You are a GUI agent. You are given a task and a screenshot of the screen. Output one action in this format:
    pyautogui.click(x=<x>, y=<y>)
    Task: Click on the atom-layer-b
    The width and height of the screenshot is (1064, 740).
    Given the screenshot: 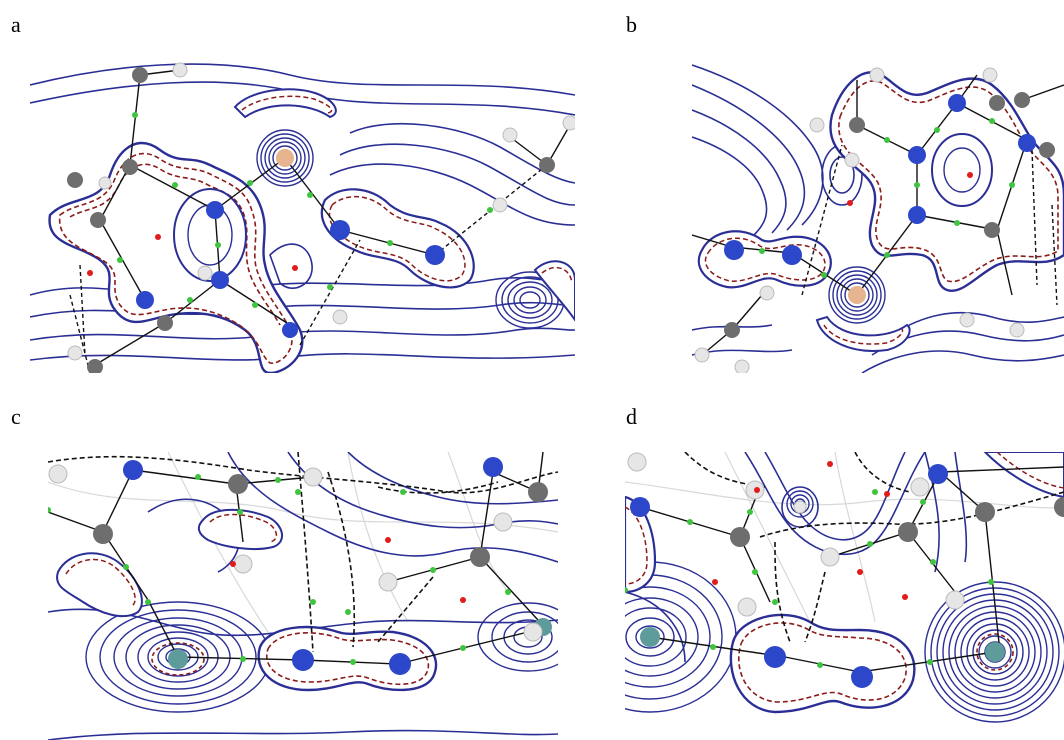 What is the action you would take?
    pyautogui.click(x=874, y=220)
    